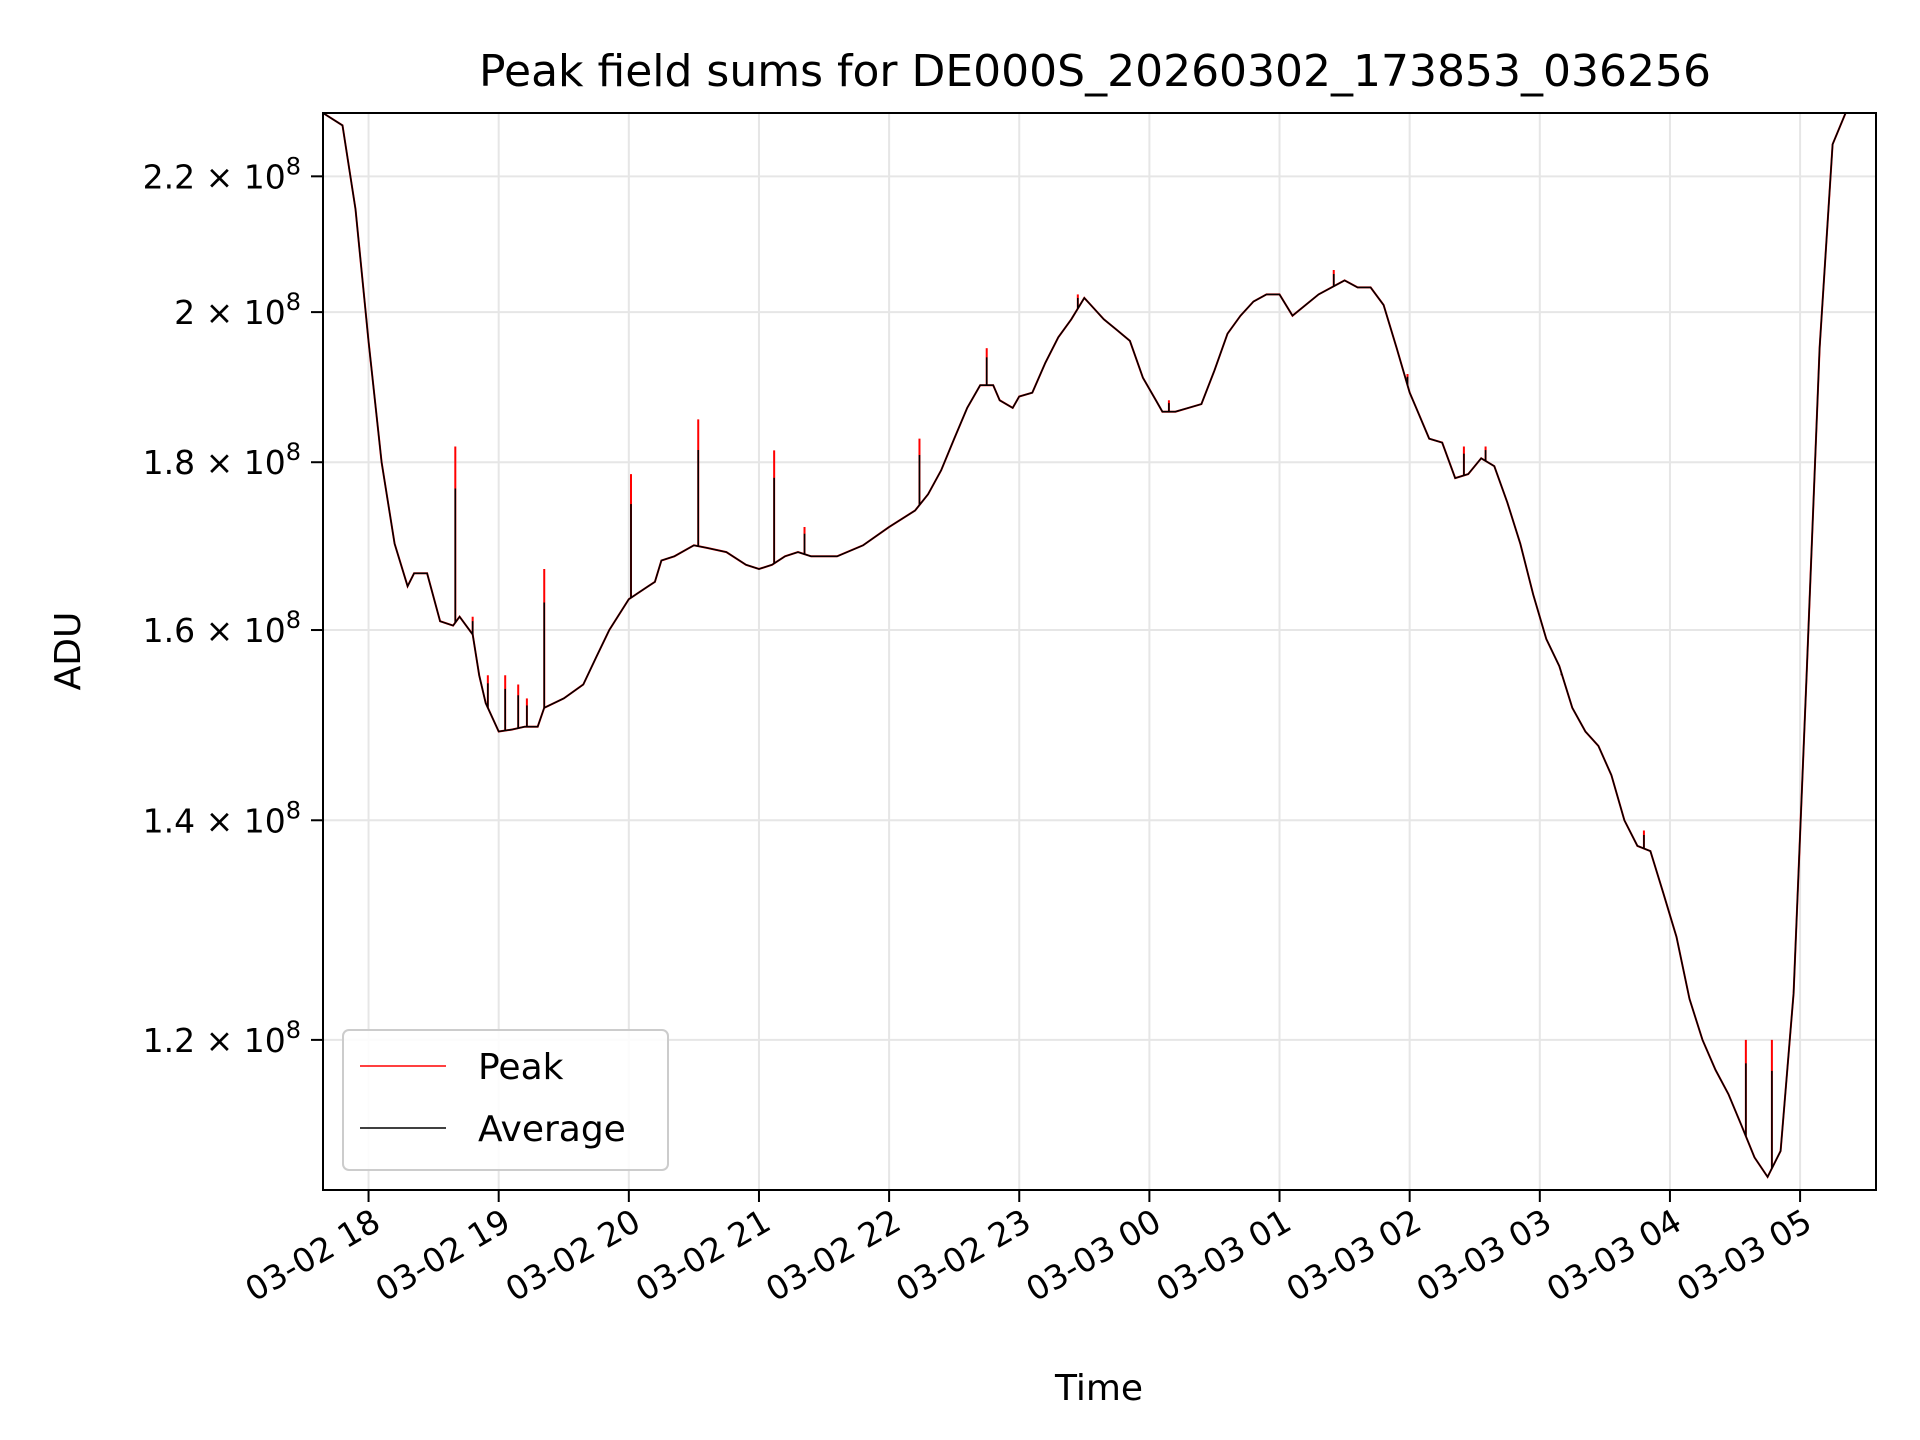 Image resolution: width=1920 pixels, height=1440 pixels. I want to click on y-tick-label: 2 × 108, so click(237, 310).